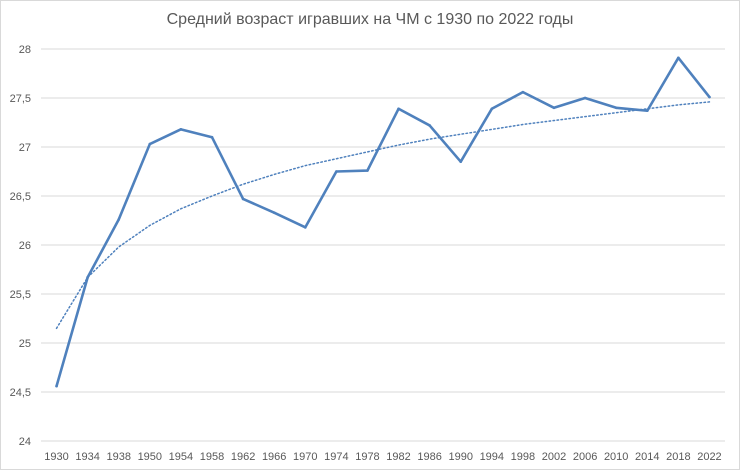 The image size is (740, 470). I want to click on x-tick-label: 1966, so click(274, 457).